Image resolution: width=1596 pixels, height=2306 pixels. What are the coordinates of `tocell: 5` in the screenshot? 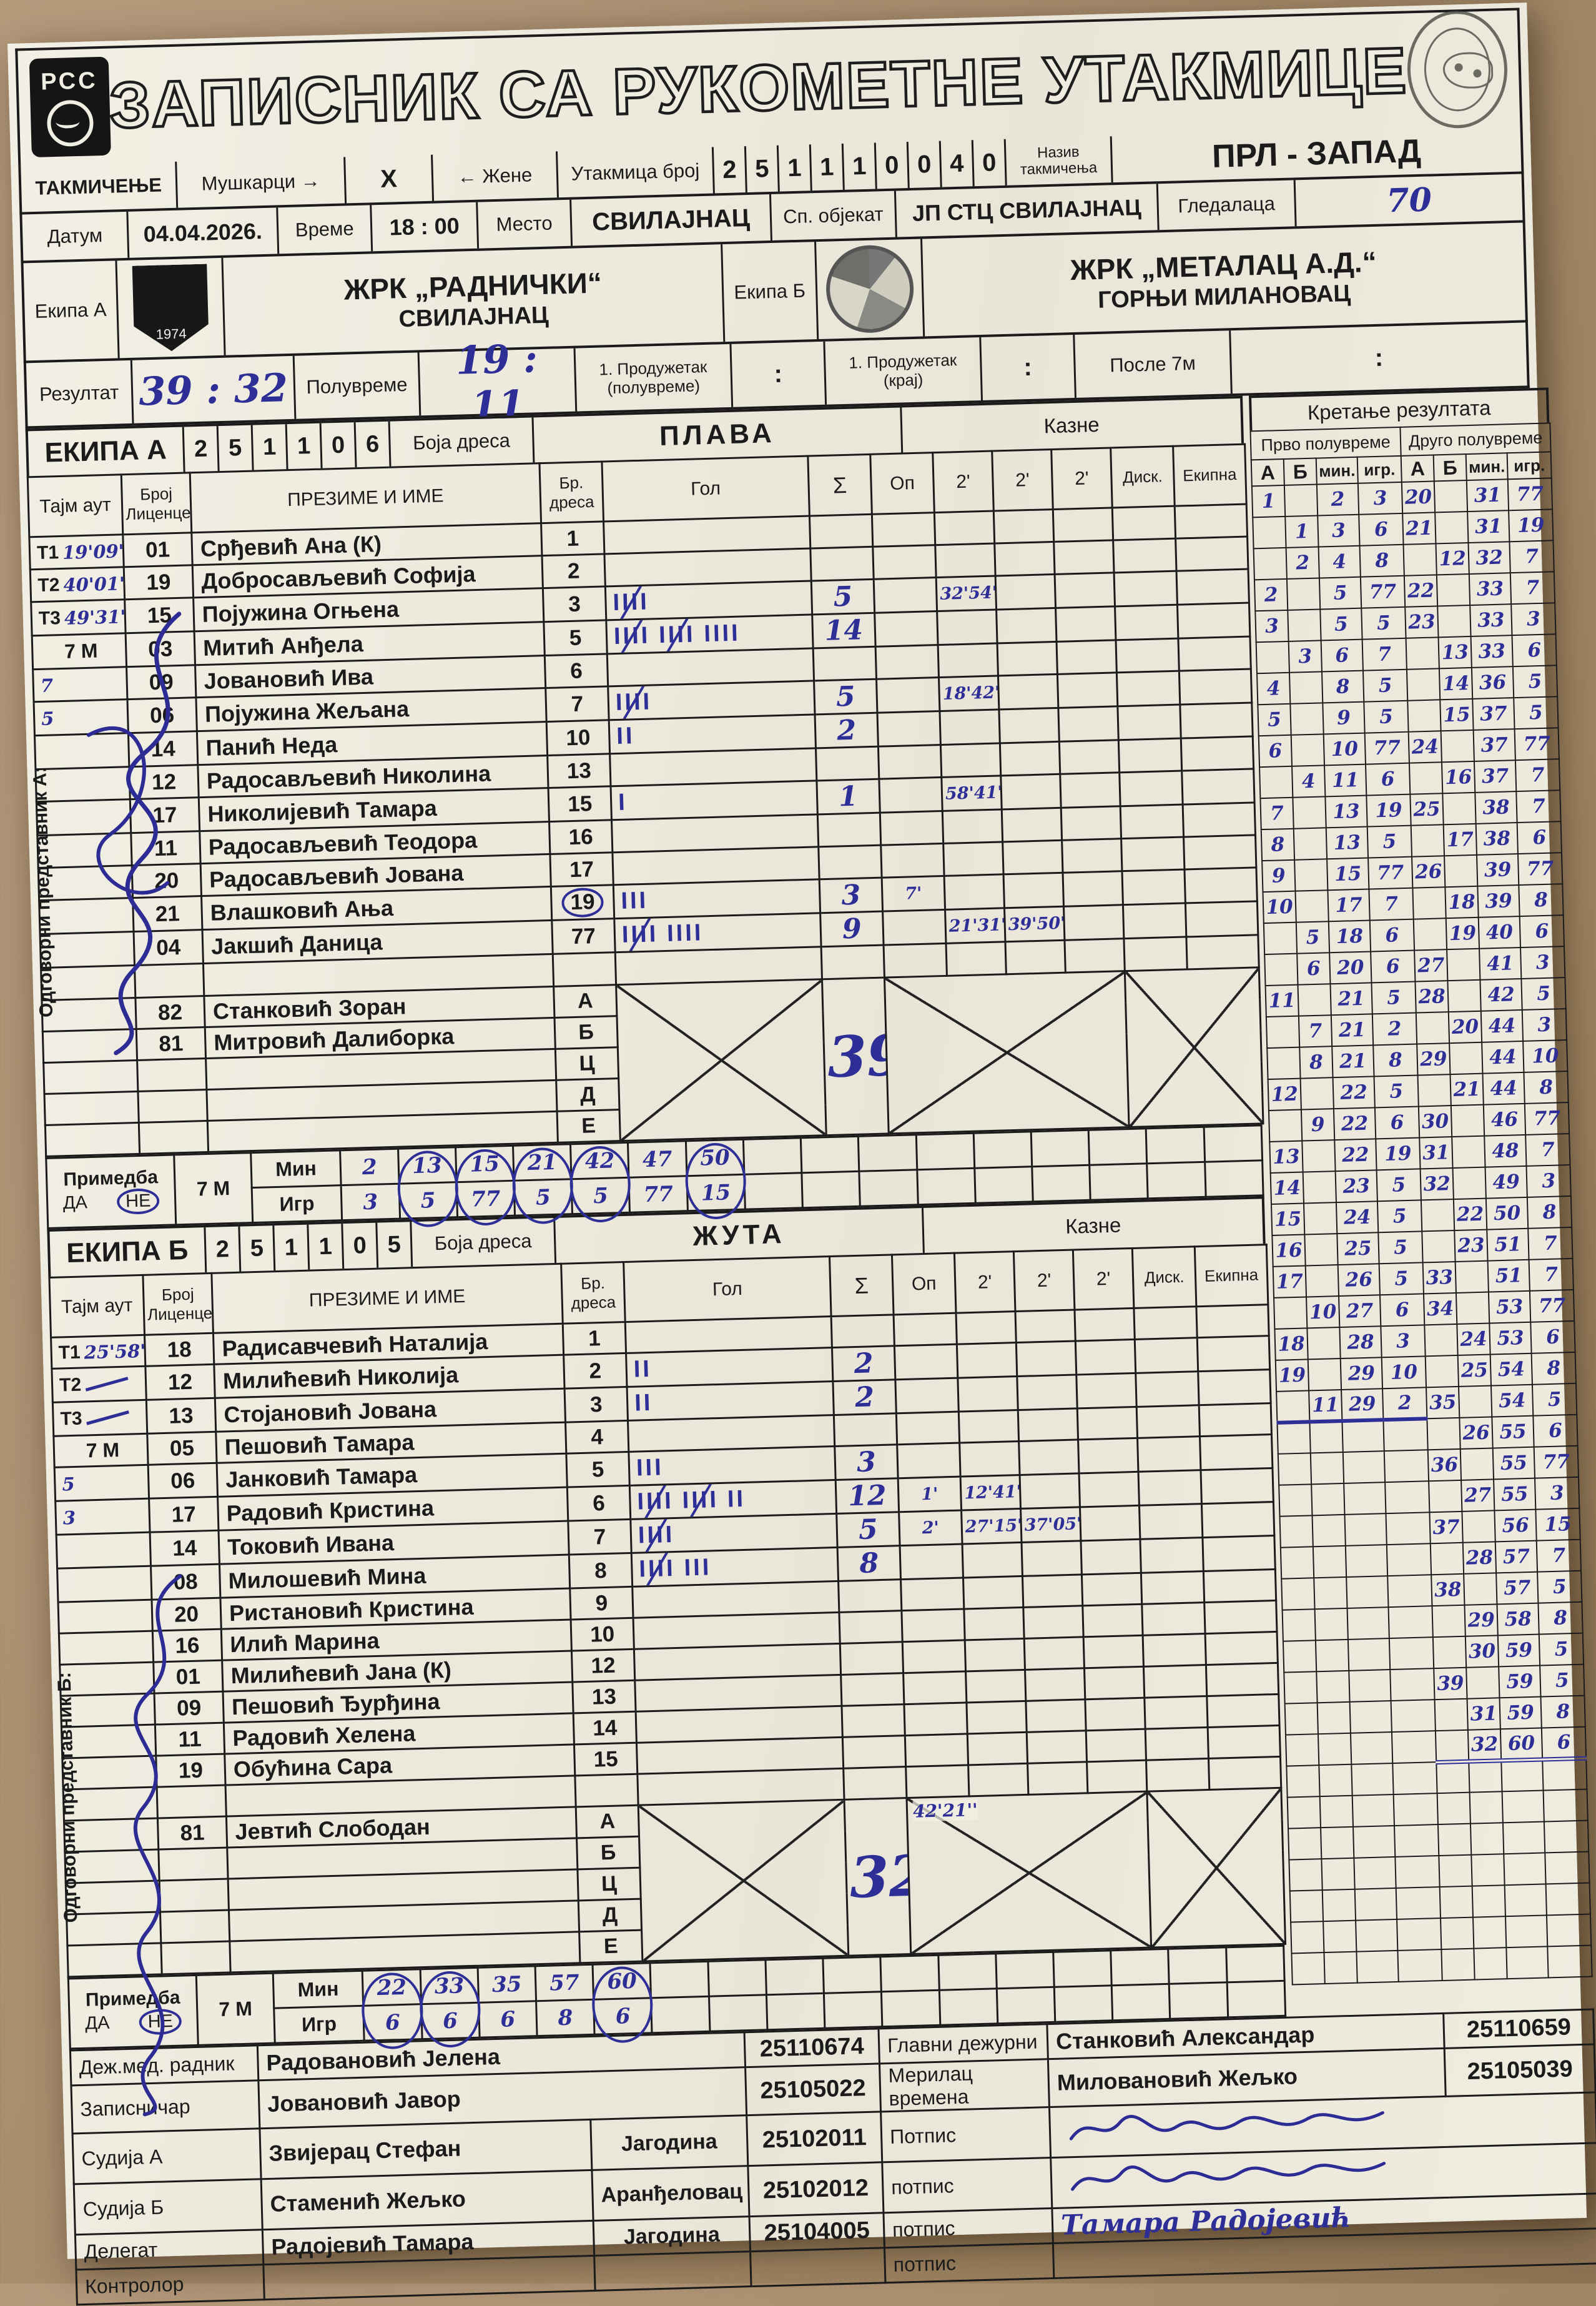 It's located at (101, 1483).